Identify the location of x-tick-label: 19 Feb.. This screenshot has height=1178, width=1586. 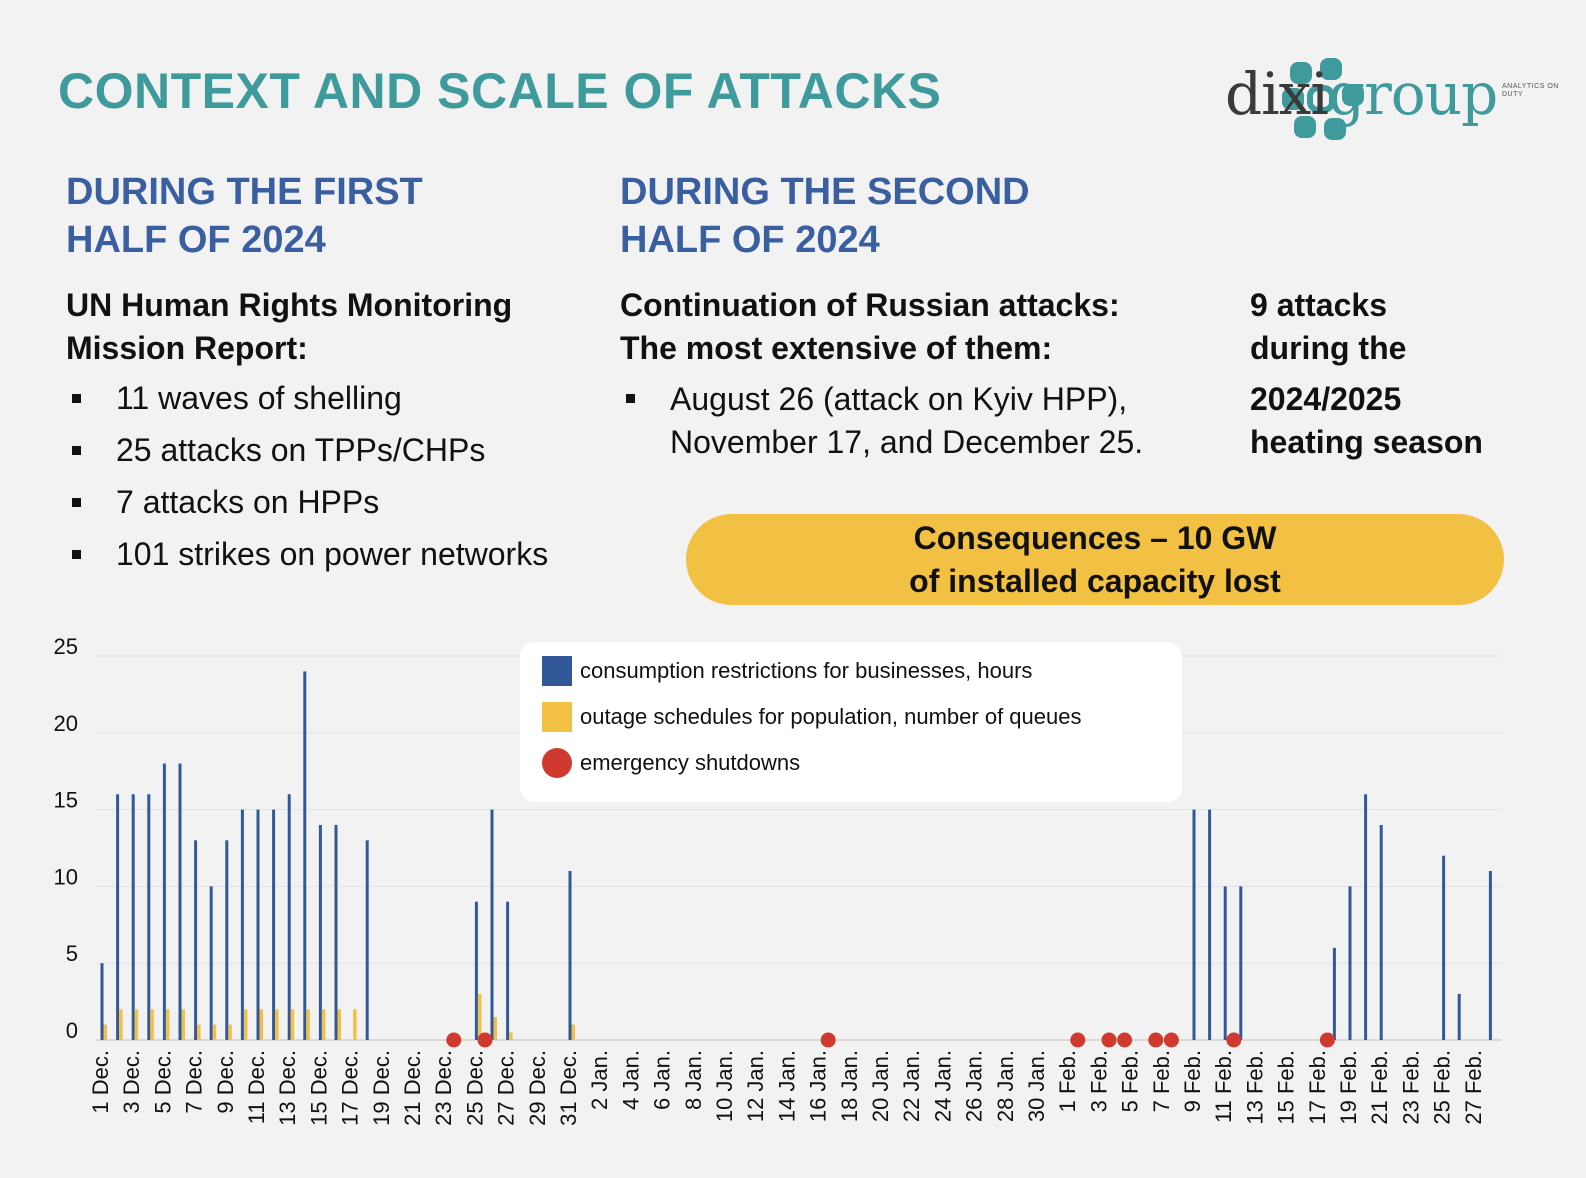
(1348, 1087).